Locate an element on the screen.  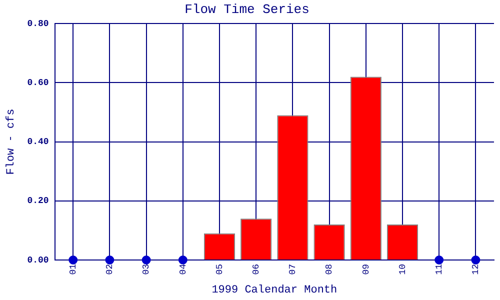
x-tick-label: 07 is located at coordinates (293, 269).